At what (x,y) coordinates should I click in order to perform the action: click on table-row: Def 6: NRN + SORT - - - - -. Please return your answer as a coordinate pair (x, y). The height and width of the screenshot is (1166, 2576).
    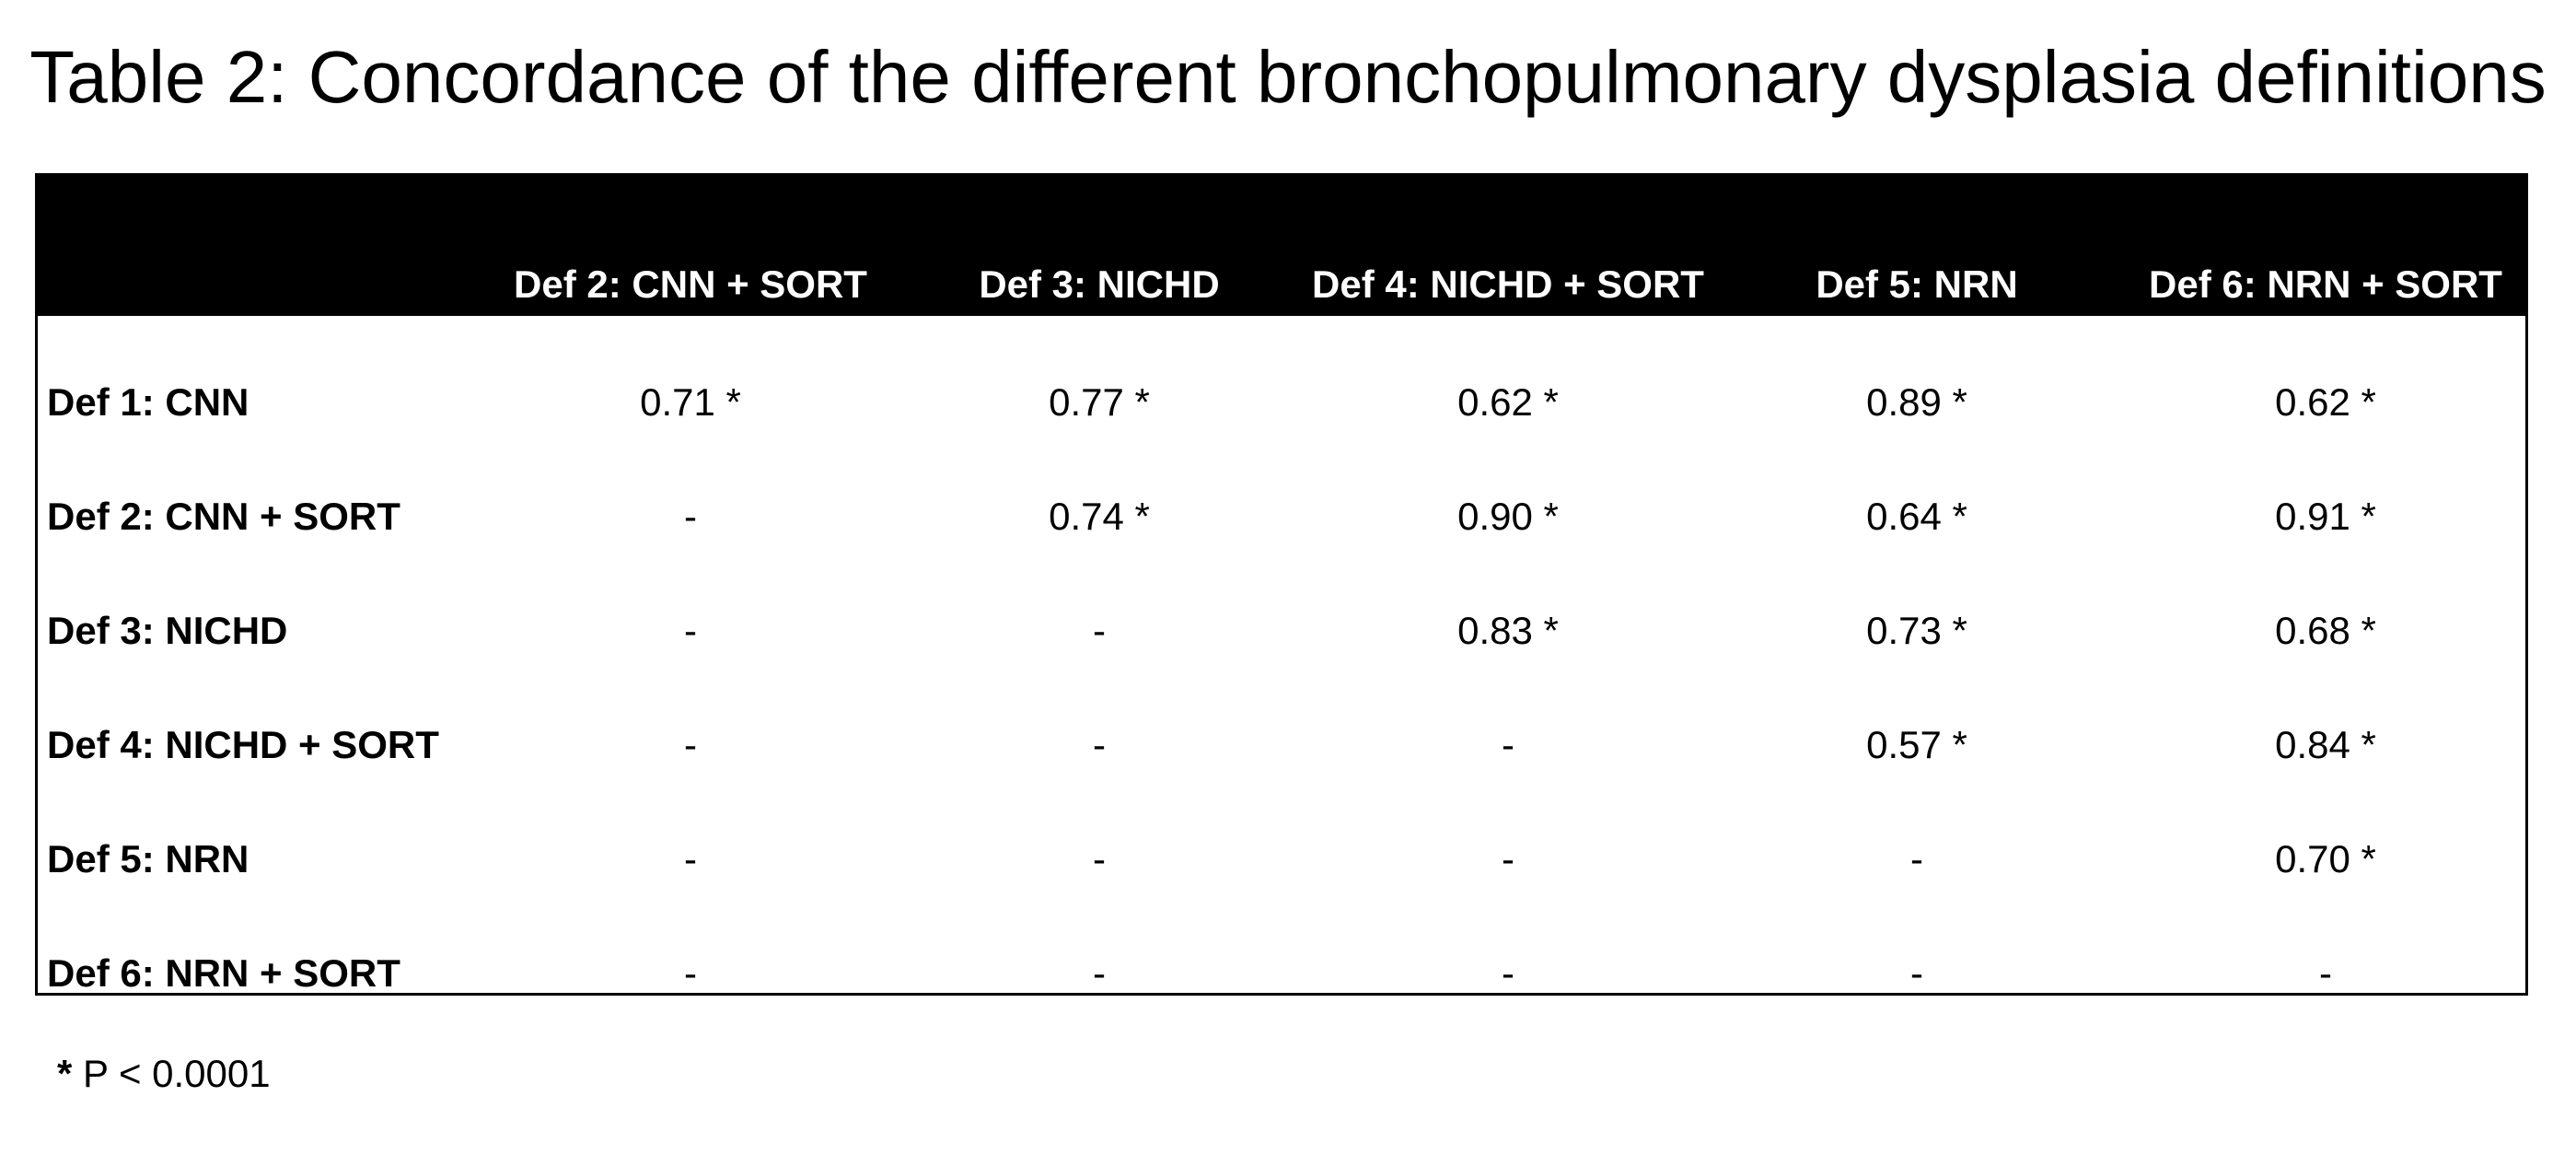
    Looking at the image, I should click on (1281, 979).